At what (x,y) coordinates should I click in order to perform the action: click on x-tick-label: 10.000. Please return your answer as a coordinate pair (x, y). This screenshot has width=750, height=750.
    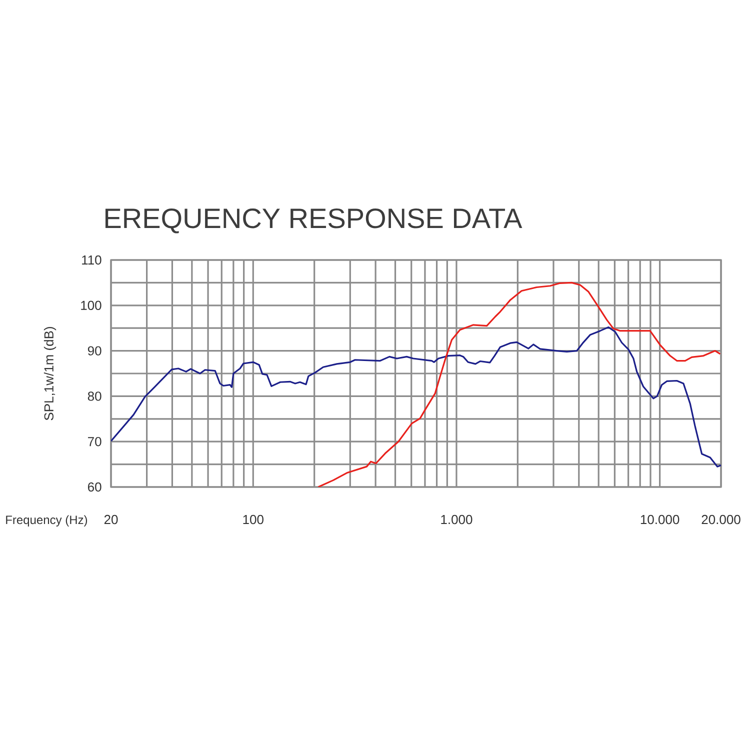
    Looking at the image, I should click on (660, 519).